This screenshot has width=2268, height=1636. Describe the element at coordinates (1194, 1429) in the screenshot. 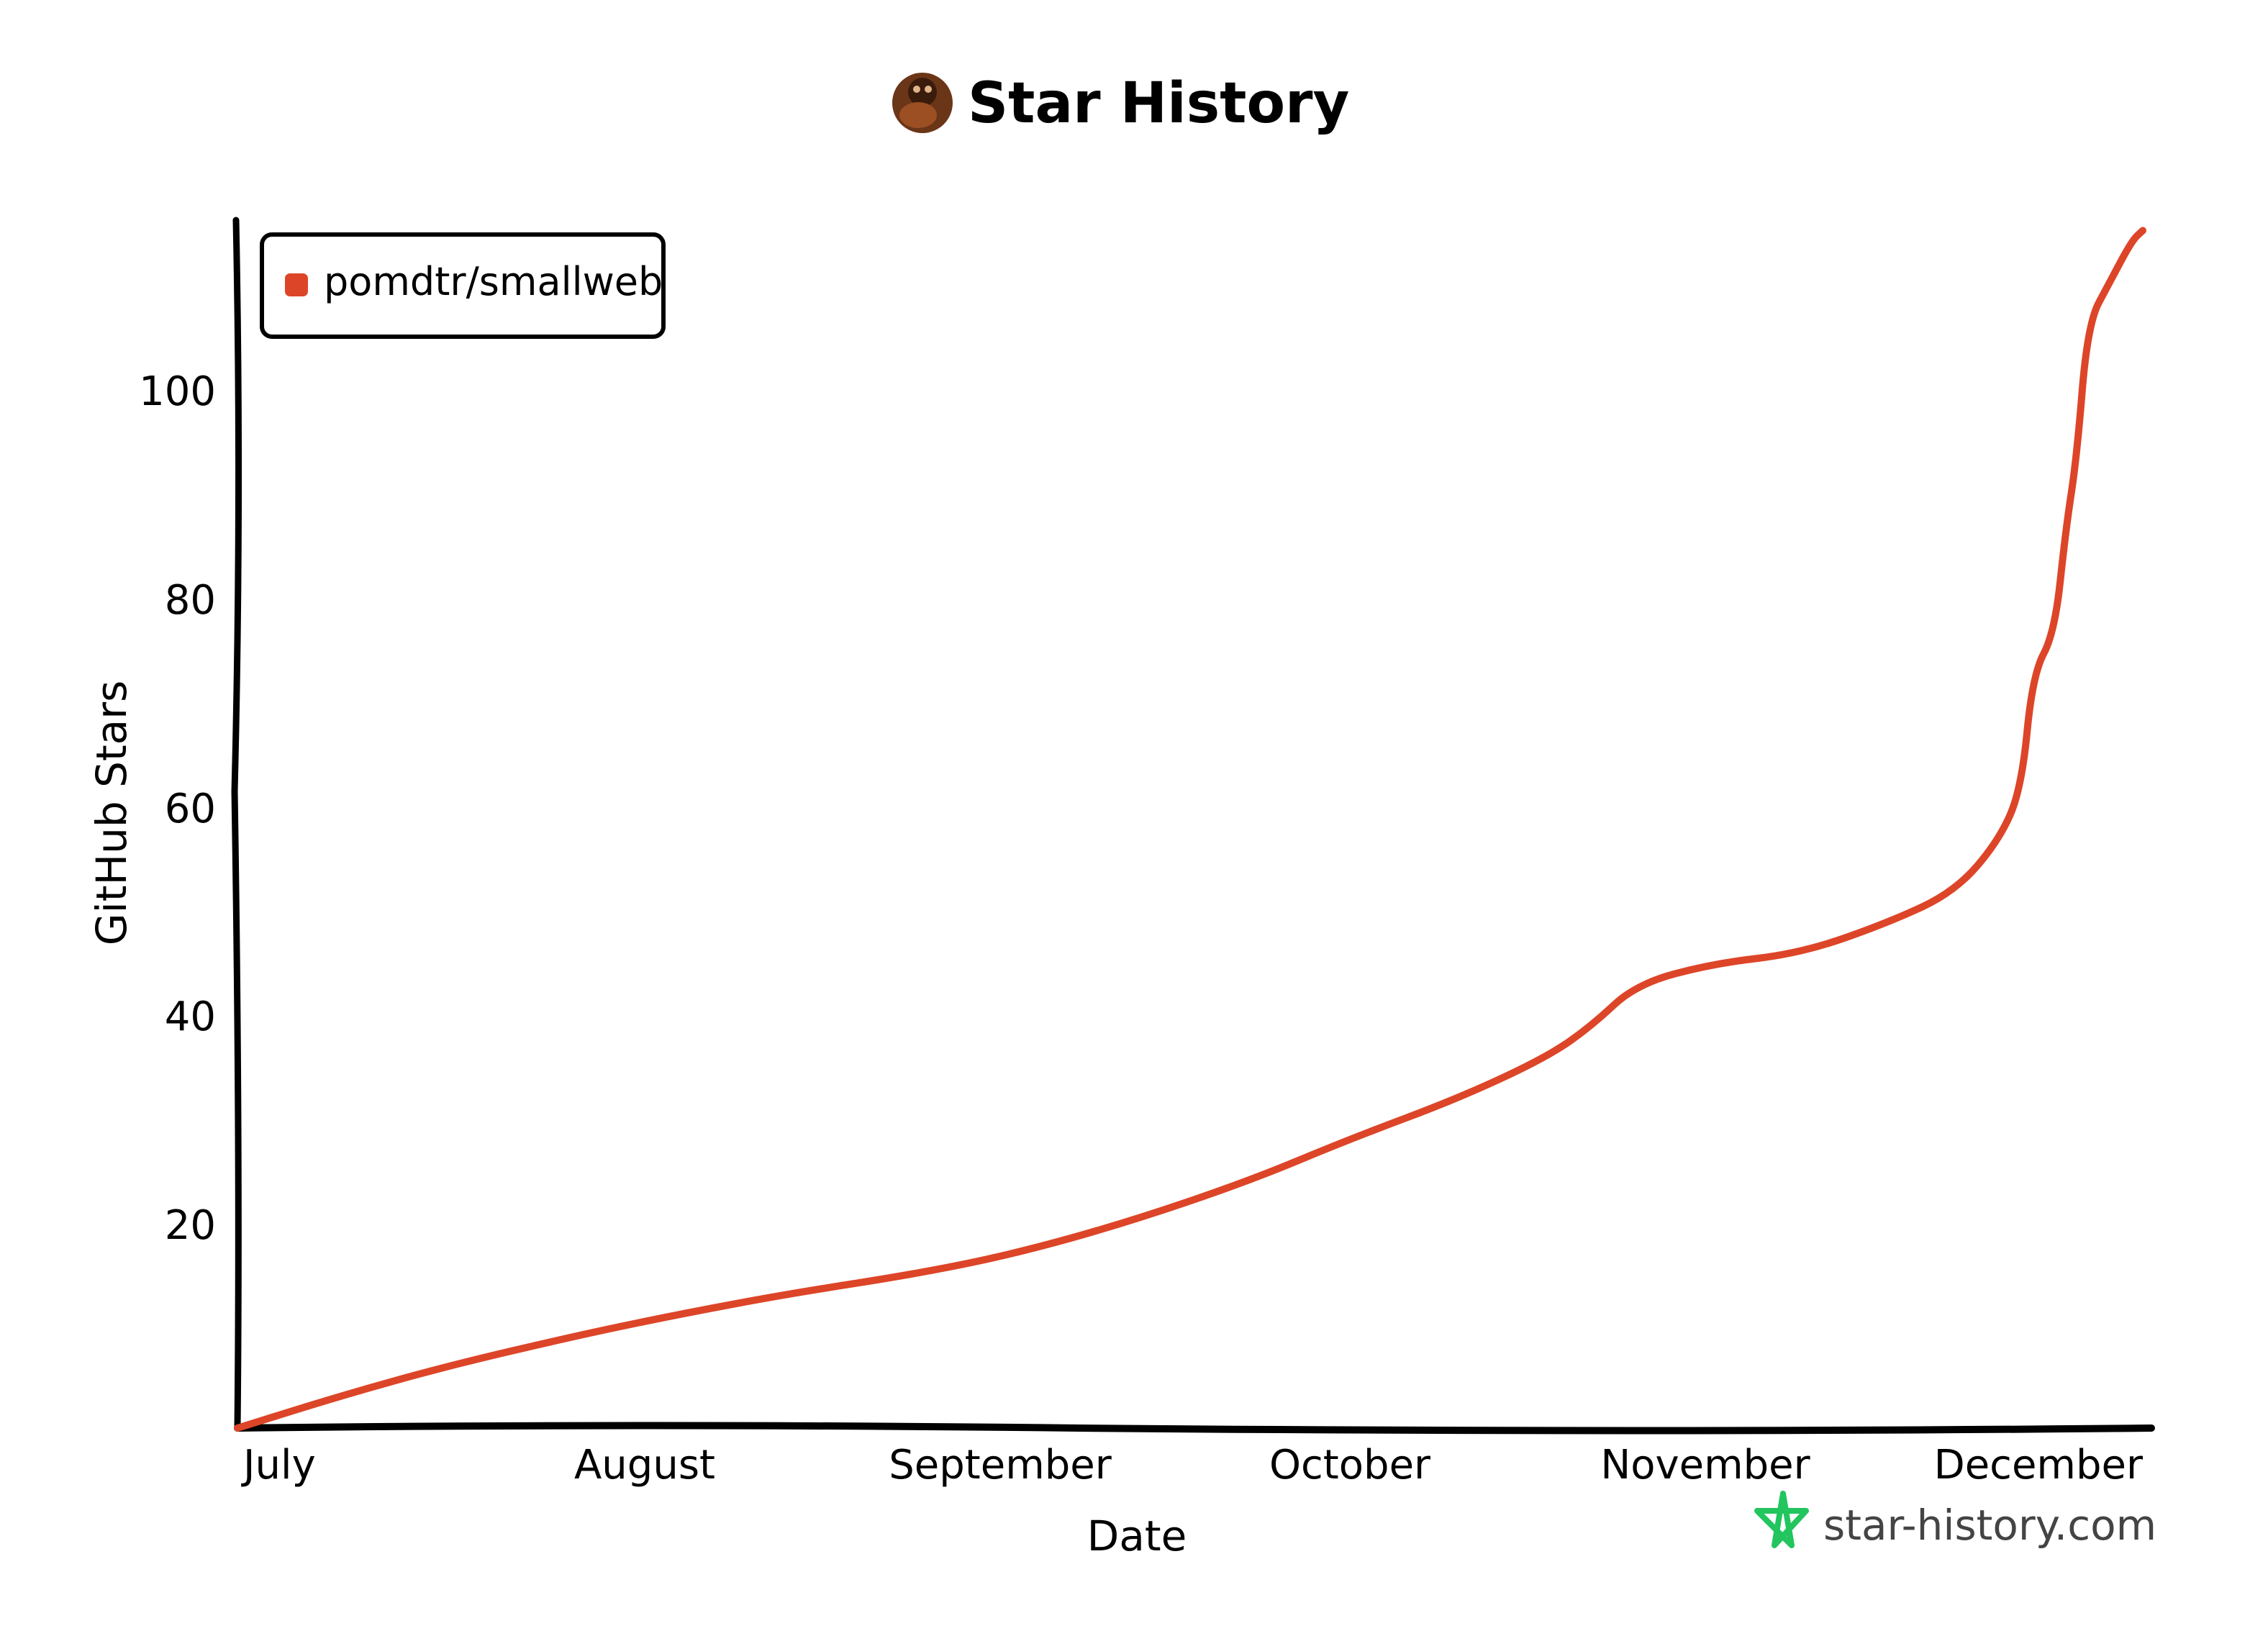

I see `x-axis-line` at that location.